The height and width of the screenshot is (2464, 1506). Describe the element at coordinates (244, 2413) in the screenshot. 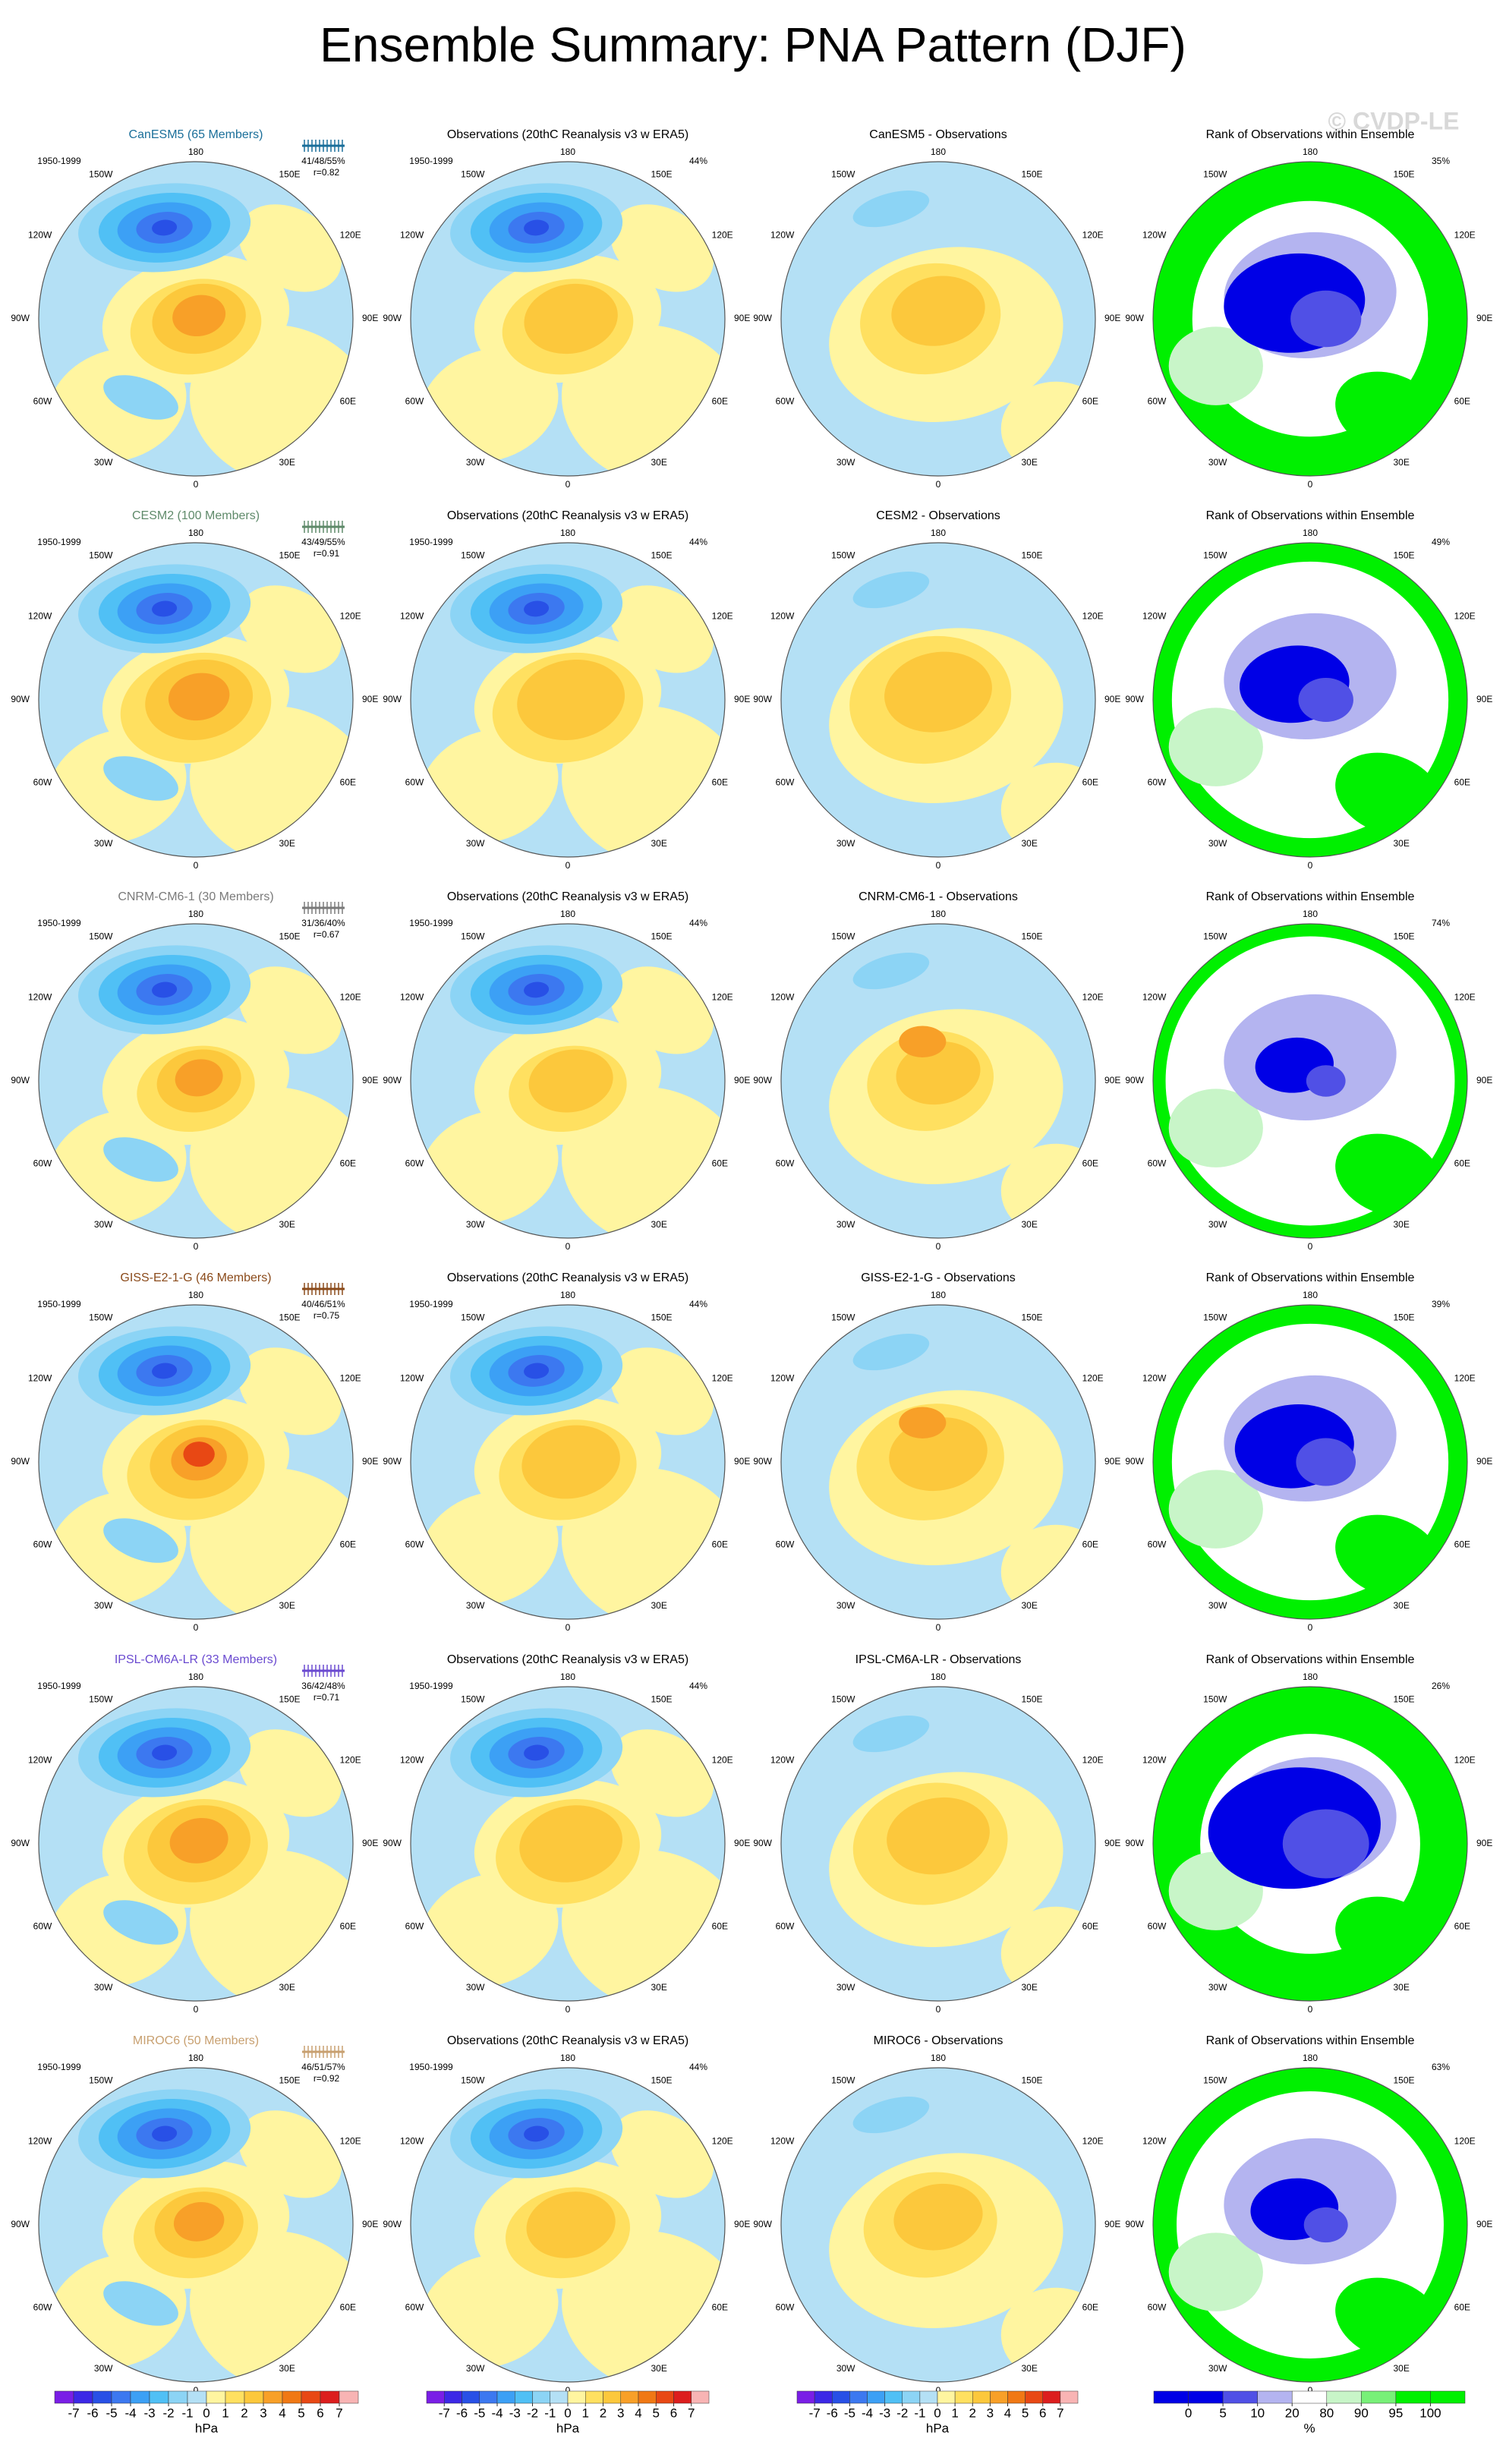

I see `colorbar-label: 2` at that location.